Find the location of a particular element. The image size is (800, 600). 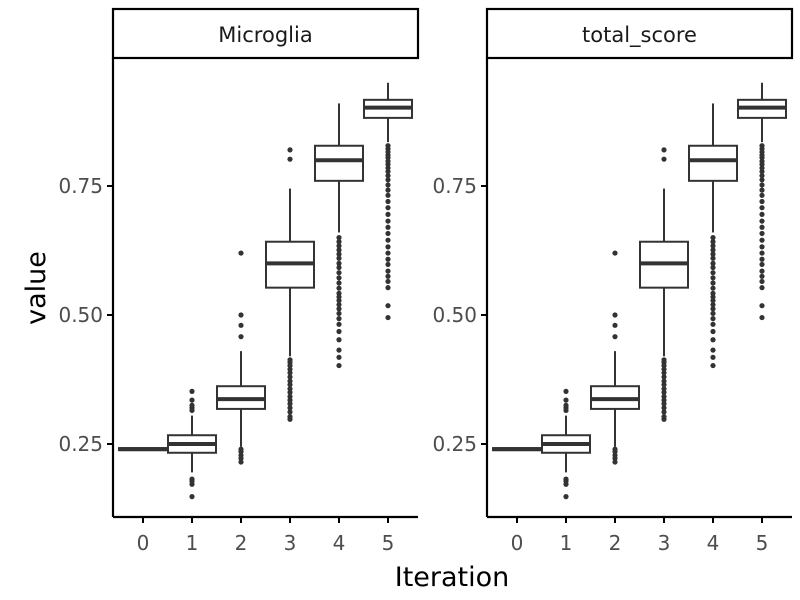

y-tick-label: 0.25 is located at coordinates (80, 444).